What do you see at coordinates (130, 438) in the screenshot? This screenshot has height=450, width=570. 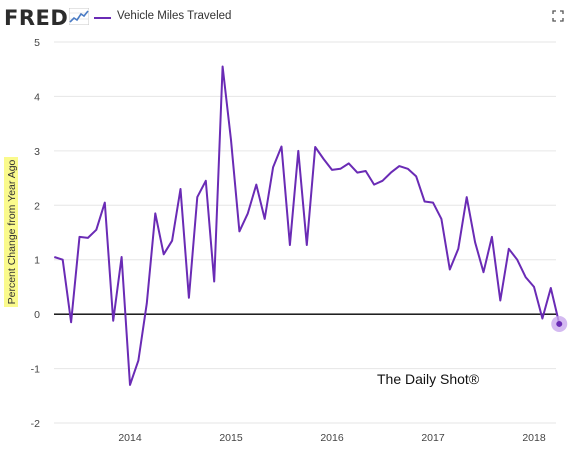 I see `x-tick-label: 2014` at bounding box center [130, 438].